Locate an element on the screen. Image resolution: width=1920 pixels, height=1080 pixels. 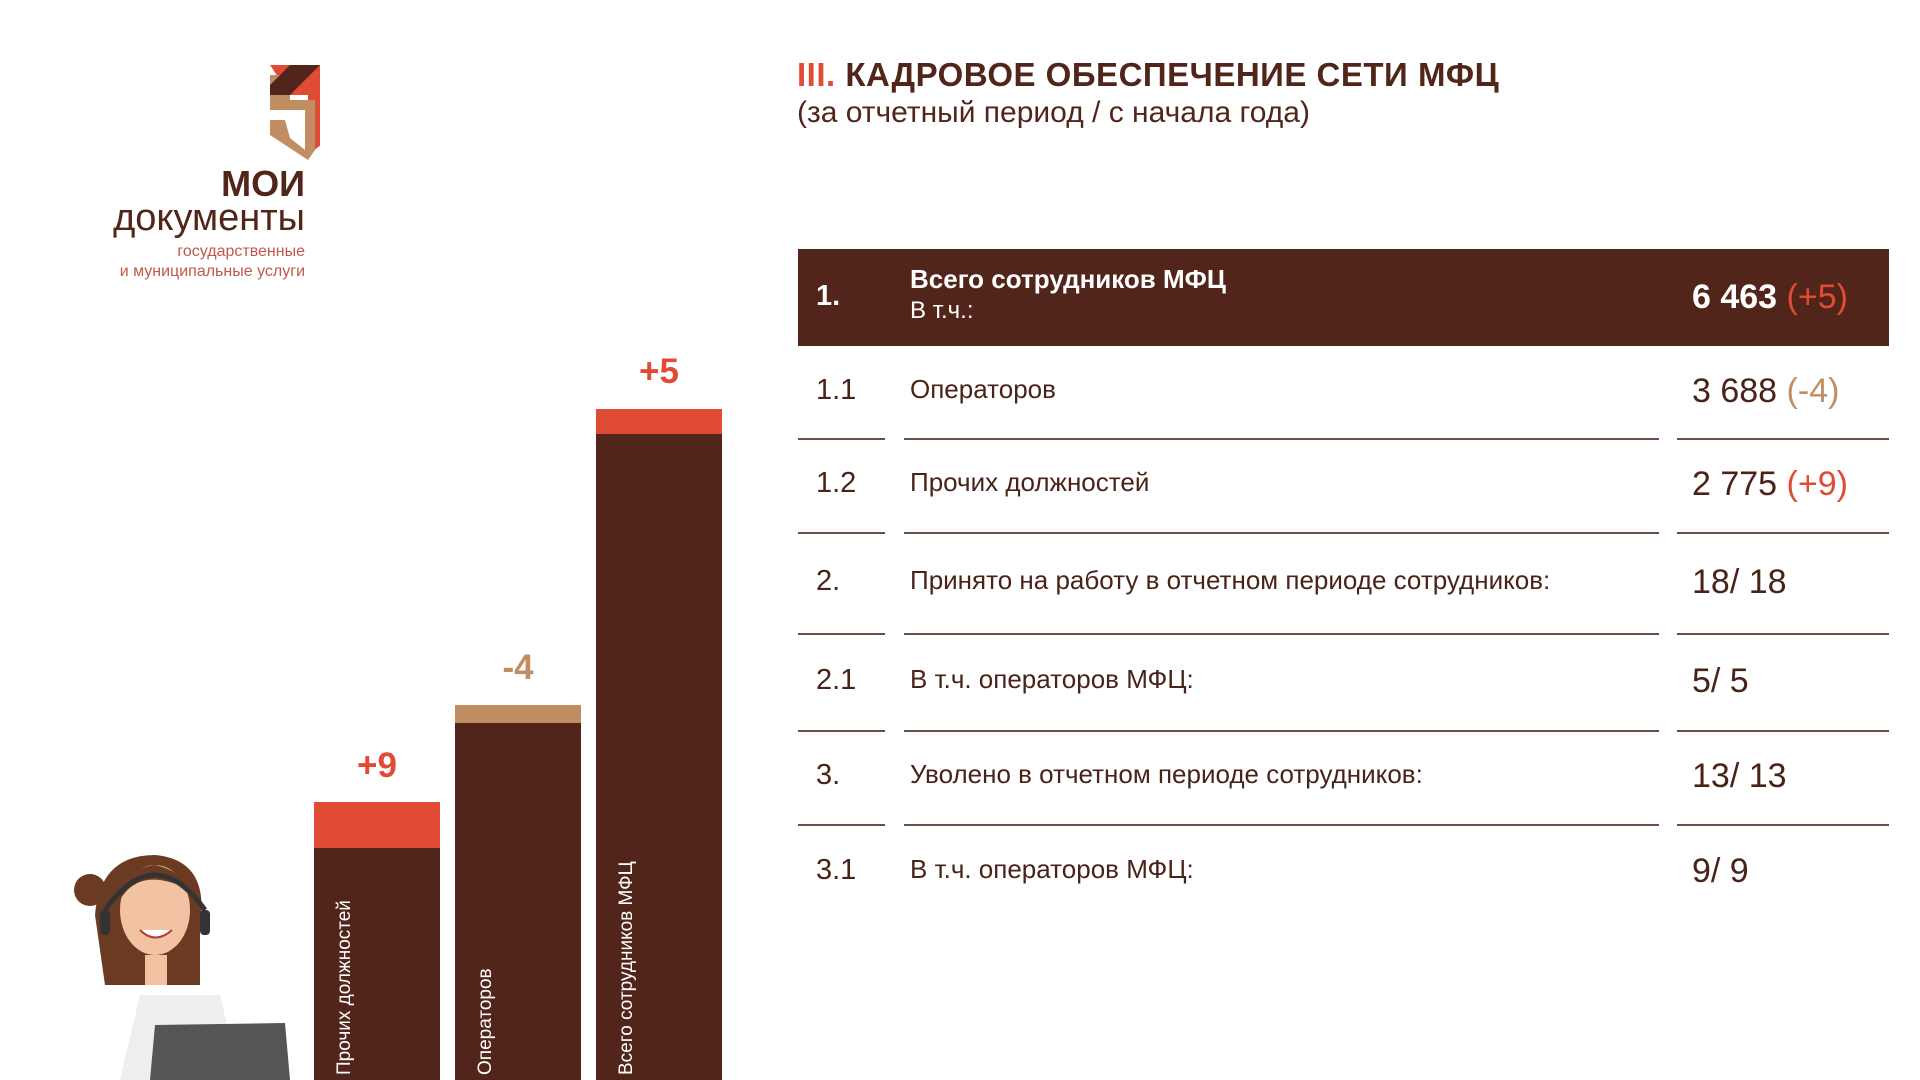
row-value: 13/ 13 is located at coordinates (1739, 776).